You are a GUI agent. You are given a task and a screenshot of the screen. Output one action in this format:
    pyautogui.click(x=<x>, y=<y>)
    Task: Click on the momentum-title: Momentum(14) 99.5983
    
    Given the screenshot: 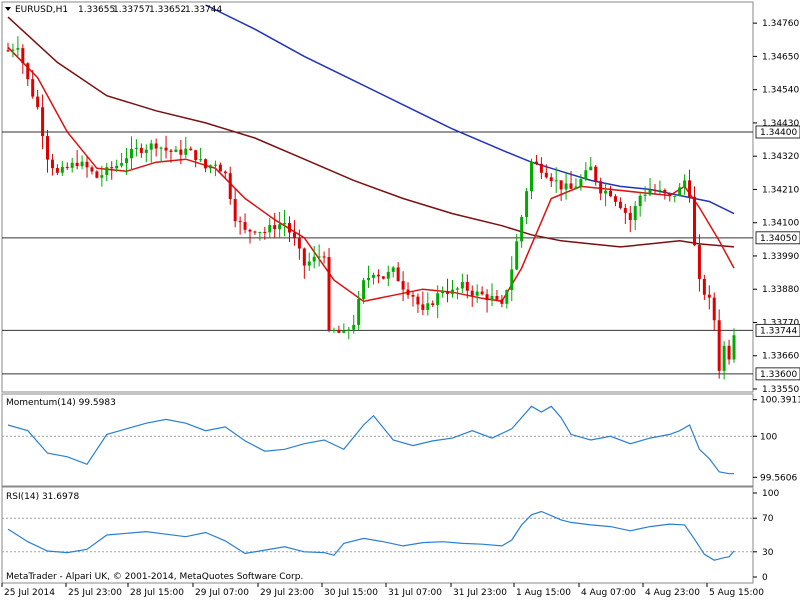 What is the action you would take?
    pyautogui.click(x=61, y=403)
    